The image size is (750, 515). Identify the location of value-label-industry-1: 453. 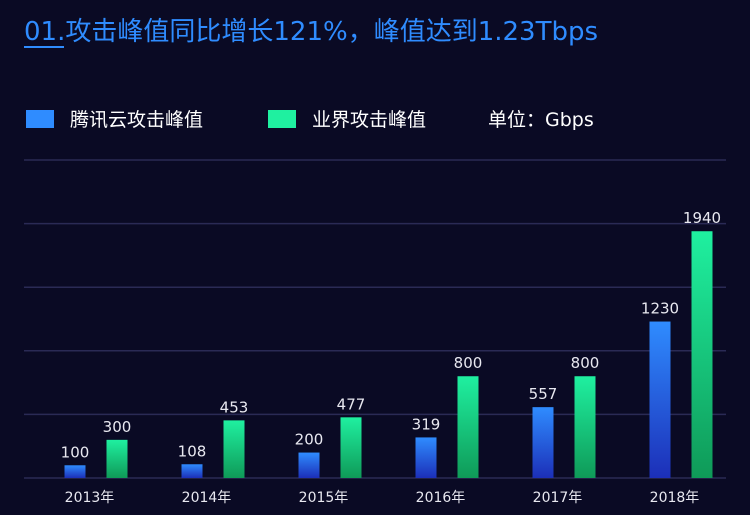
(234, 407).